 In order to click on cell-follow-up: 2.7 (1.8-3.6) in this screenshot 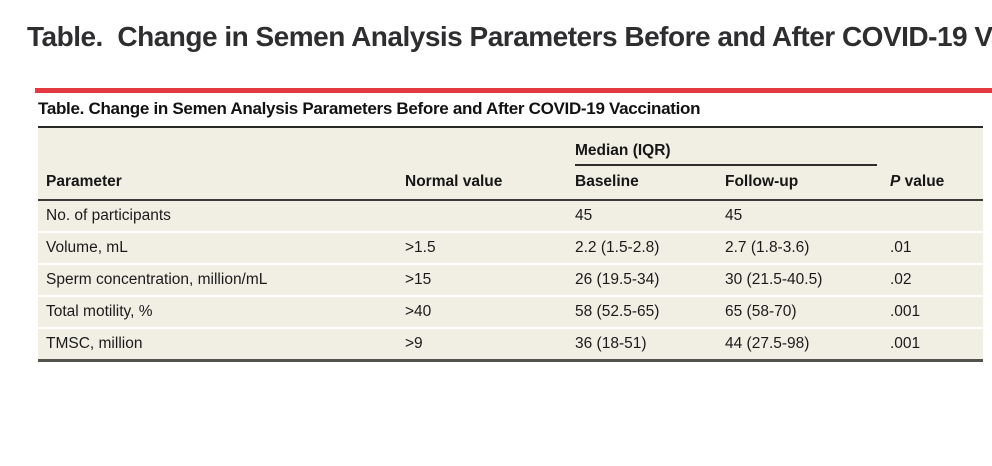, I will do `click(802, 248)`.